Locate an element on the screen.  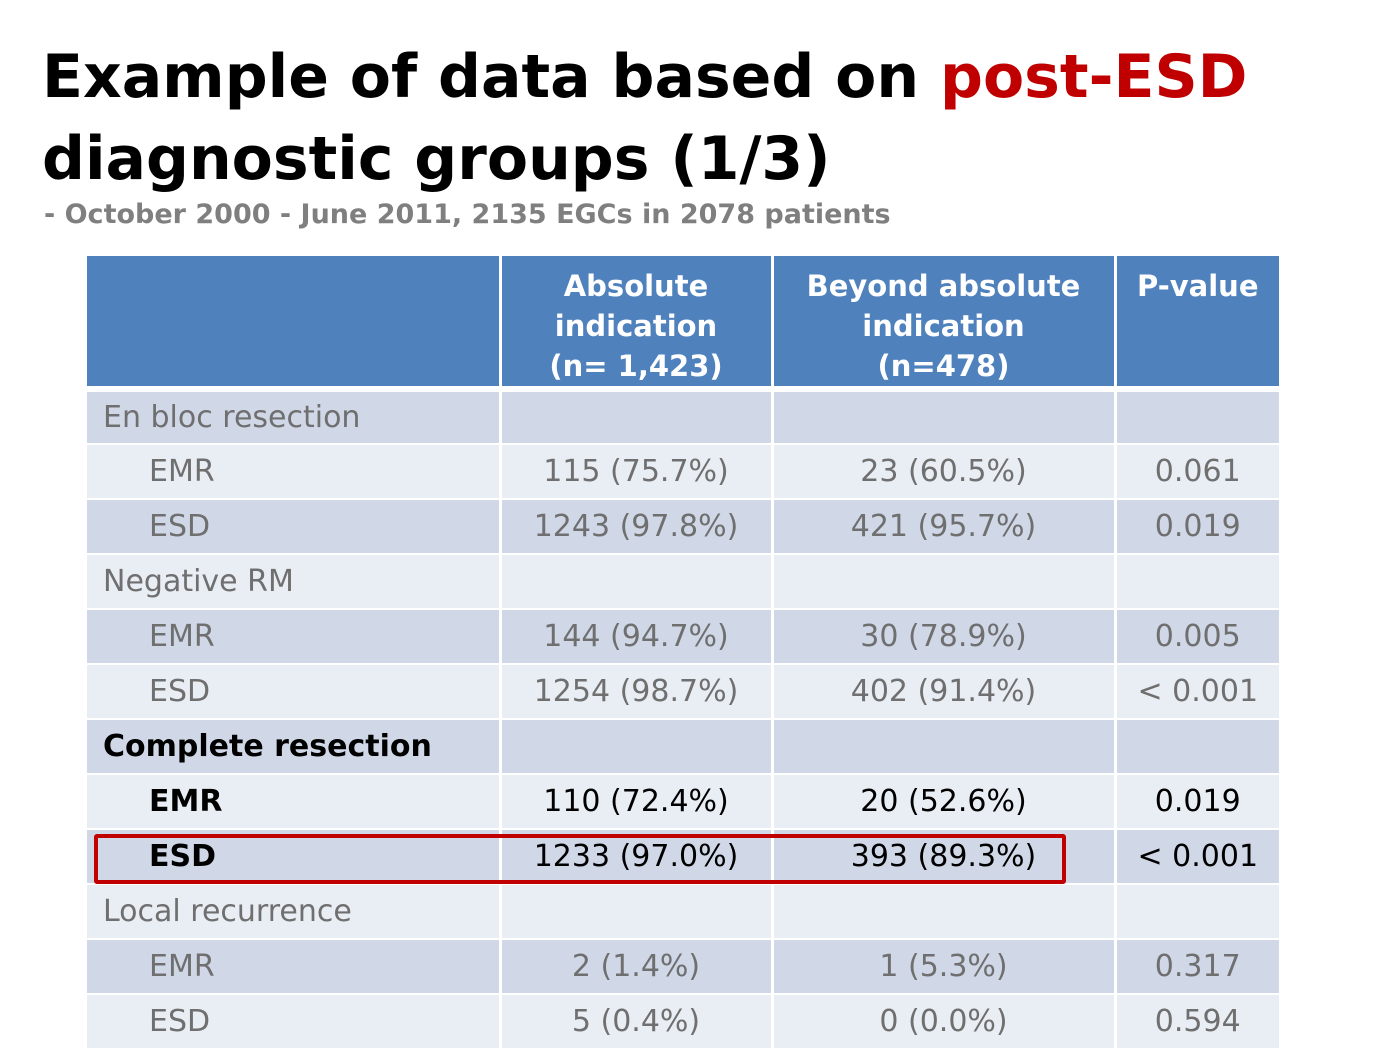
table-row: En bloc resection is located at coordinates (683, 417).